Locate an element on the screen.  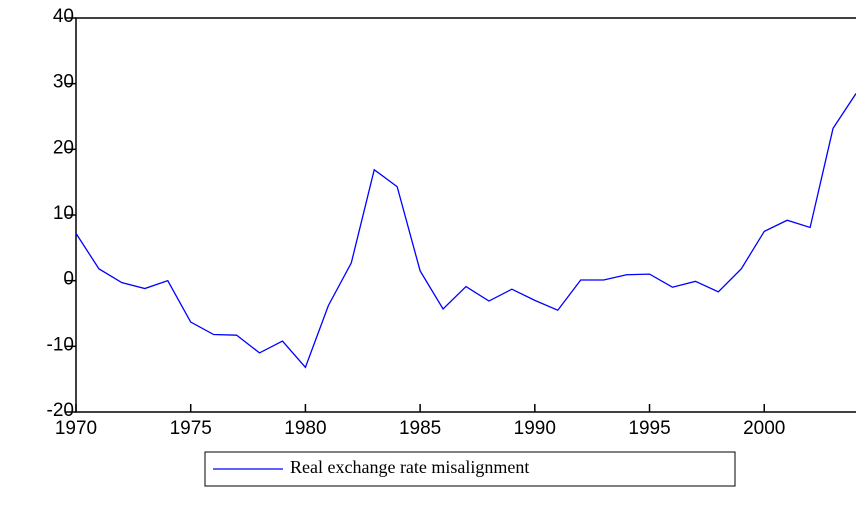
x-tick-label: 1985 is located at coordinates (420, 428).